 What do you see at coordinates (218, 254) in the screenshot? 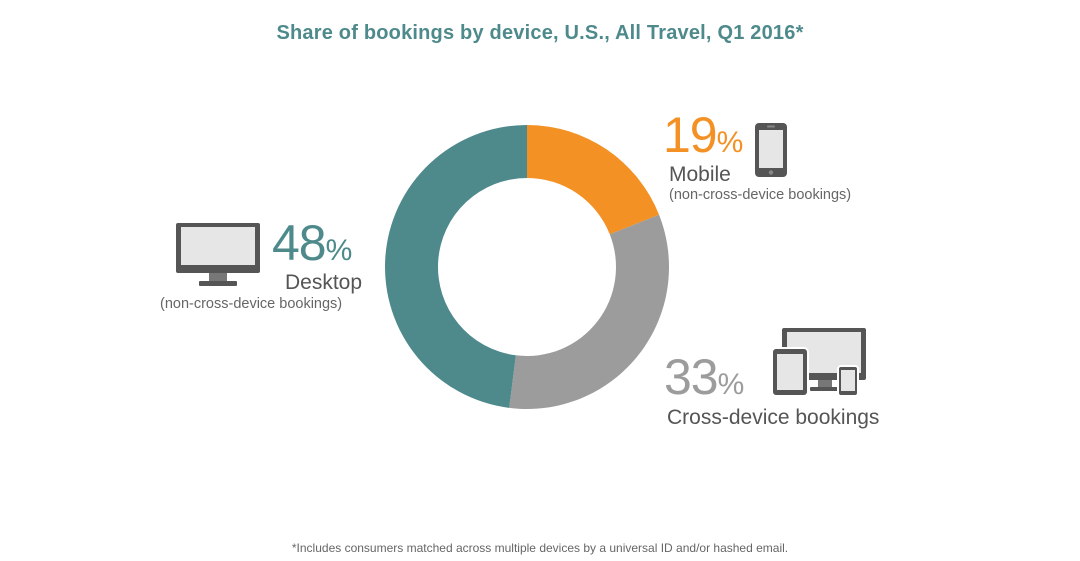
I see `desktop-monitor-icon` at bounding box center [218, 254].